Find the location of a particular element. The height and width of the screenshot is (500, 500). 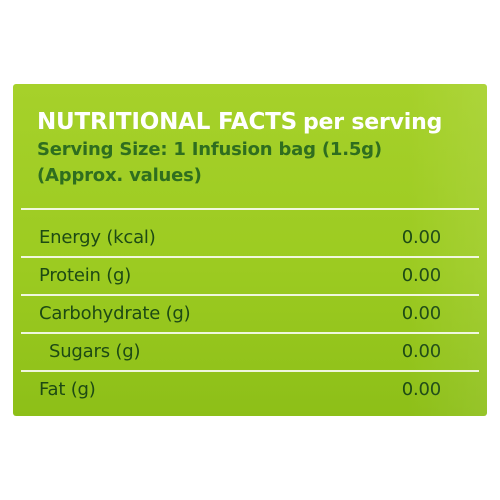

nutrition-title-main: NUTRITIONAL FACTS is located at coordinates (167, 122).